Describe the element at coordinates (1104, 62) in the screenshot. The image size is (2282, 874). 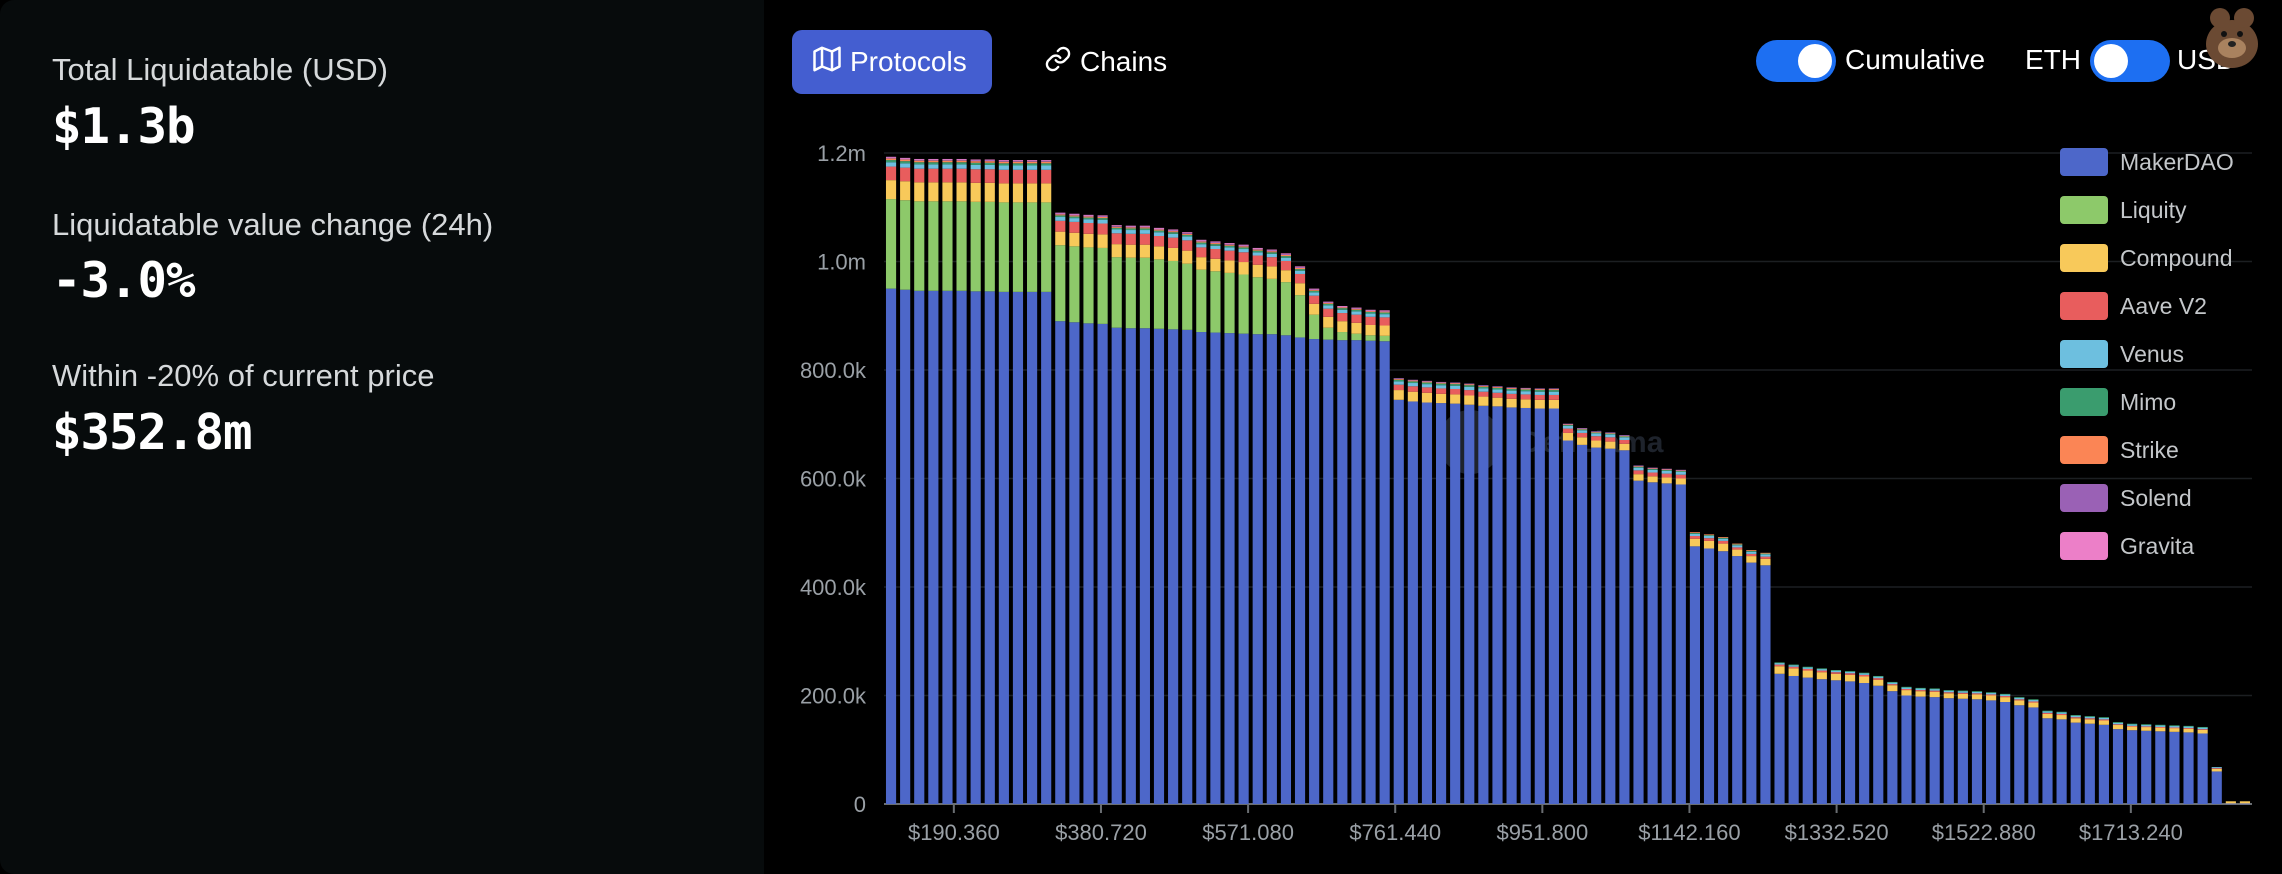
I see `tab-chains: Chains` at that location.